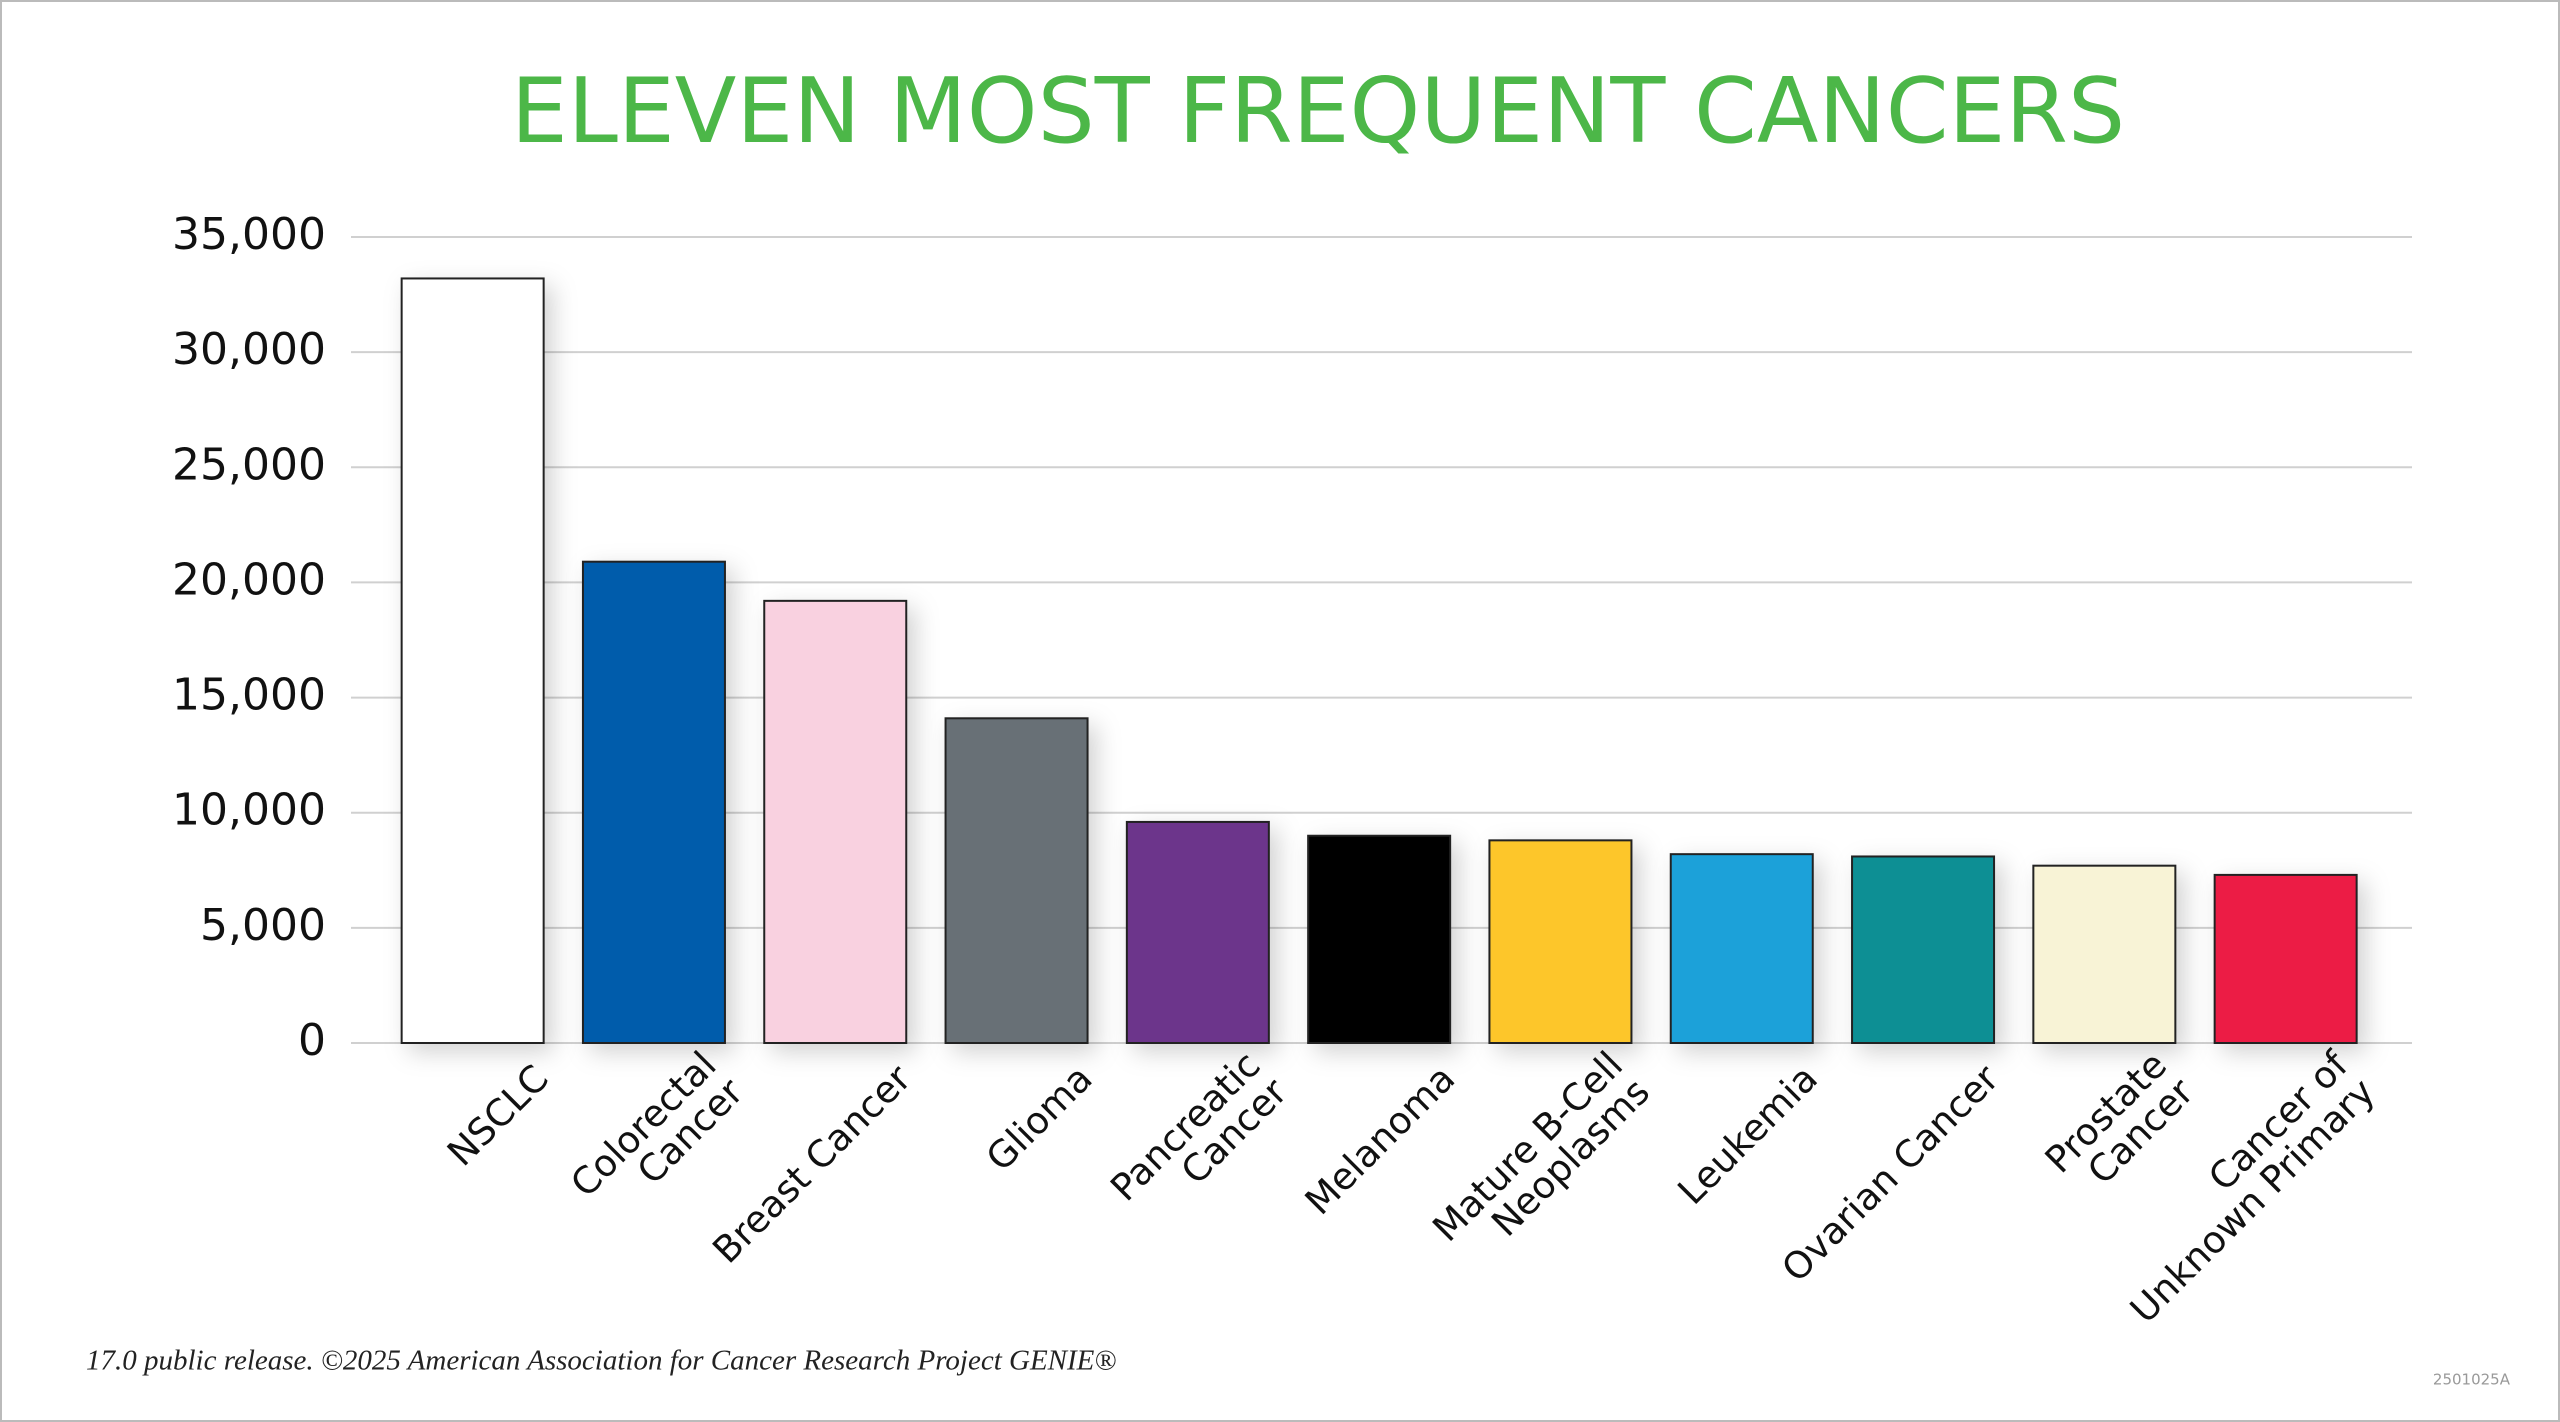 This screenshot has height=1422, width=2560. What do you see at coordinates (249, 234) in the screenshot?
I see `y-tick-label: 35,000` at bounding box center [249, 234].